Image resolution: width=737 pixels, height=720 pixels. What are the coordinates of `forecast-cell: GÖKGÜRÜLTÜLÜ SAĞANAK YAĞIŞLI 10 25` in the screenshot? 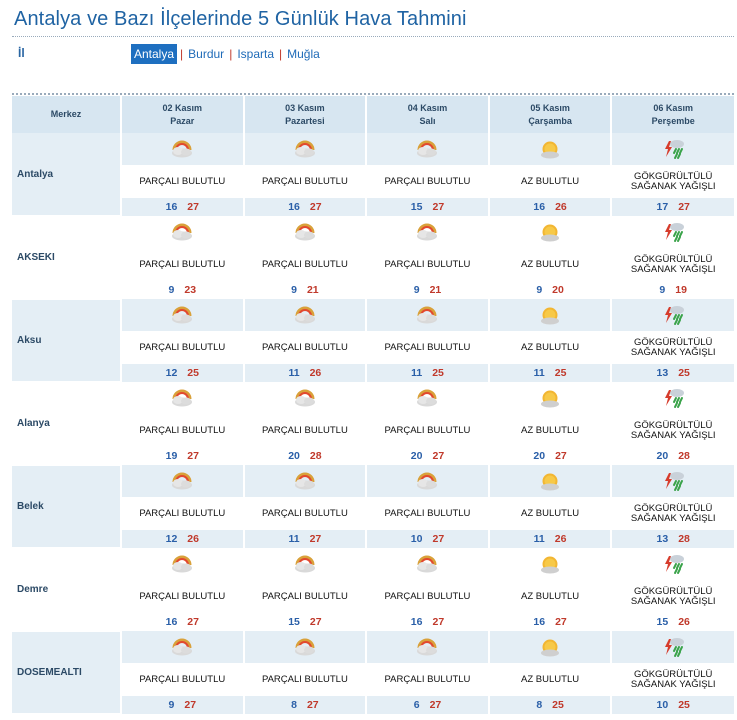 It's located at (672, 672).